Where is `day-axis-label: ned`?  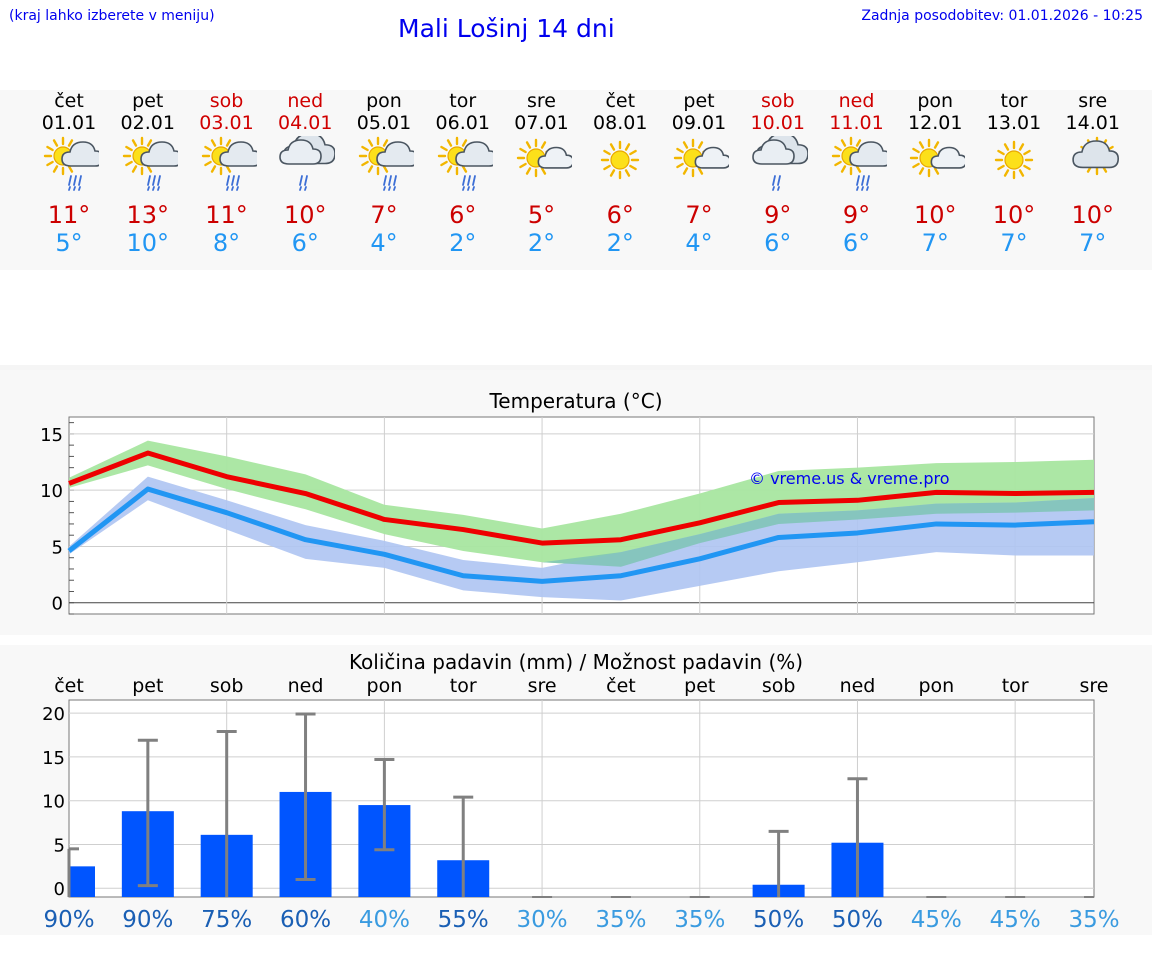
day-axis-label: ned is located at coordinates (306, 686).